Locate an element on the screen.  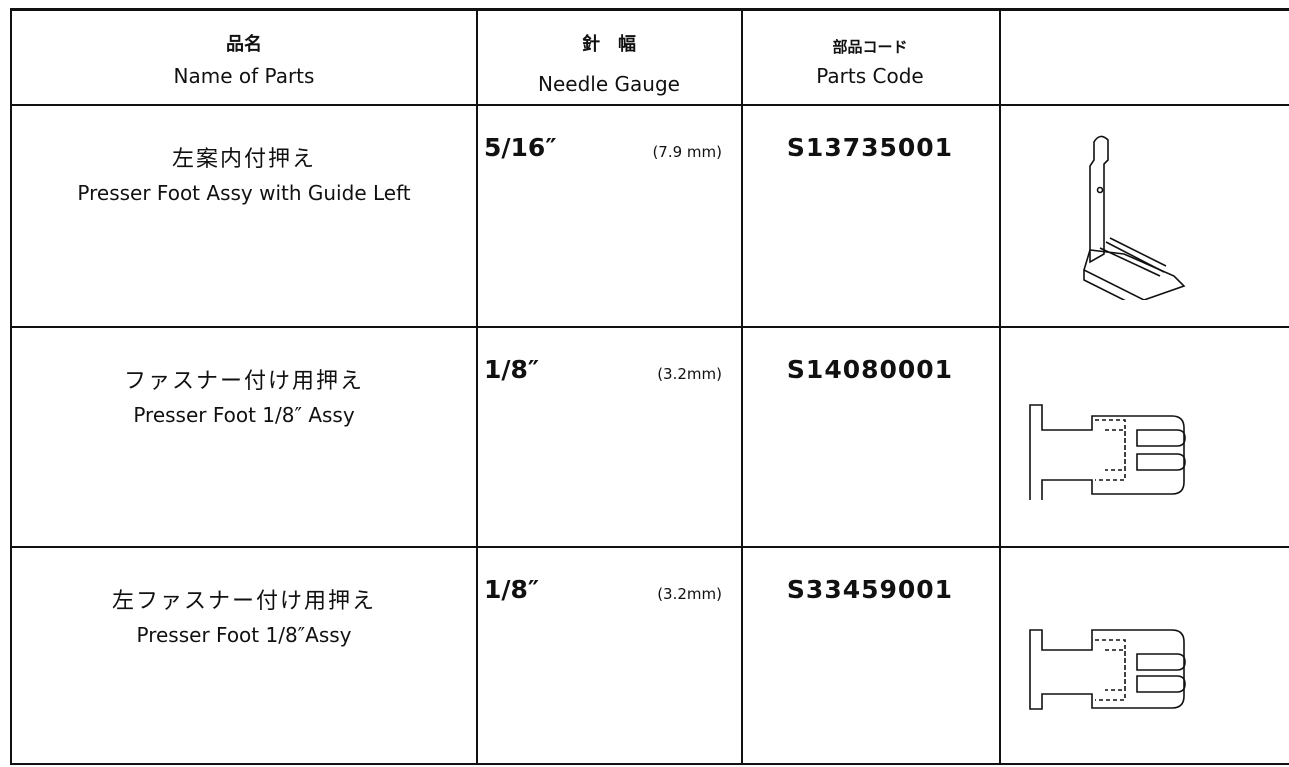
name-en: Presser Foot Assy with Guide Left is located at coordinates (244, 193).